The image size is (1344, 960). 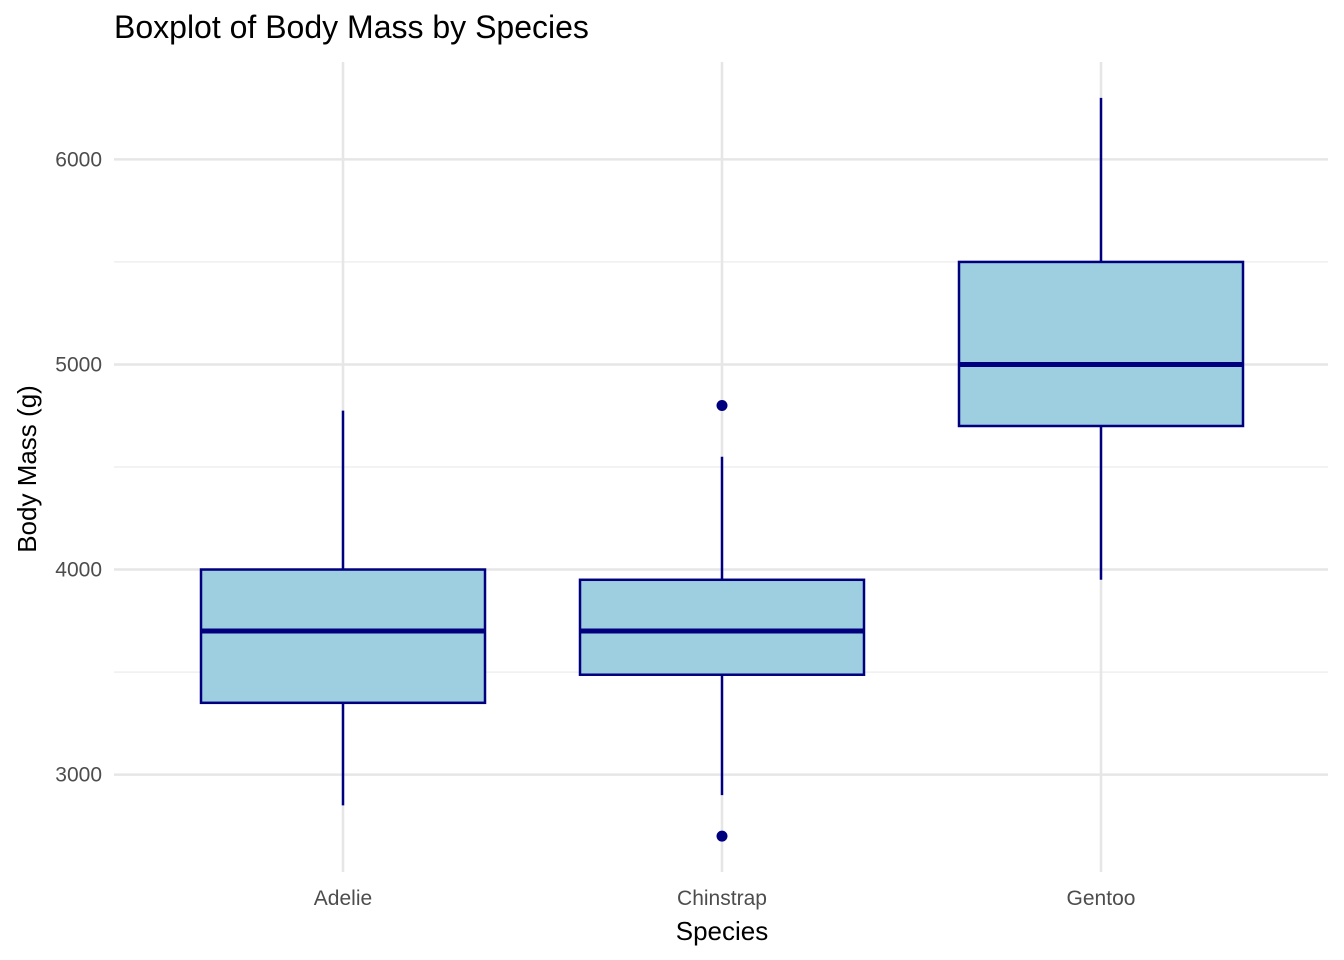 What do you see at coordinates (343, 898) in the screenshot?
I see `x-tick-label: Adelie` at bounding box center [343, 898].